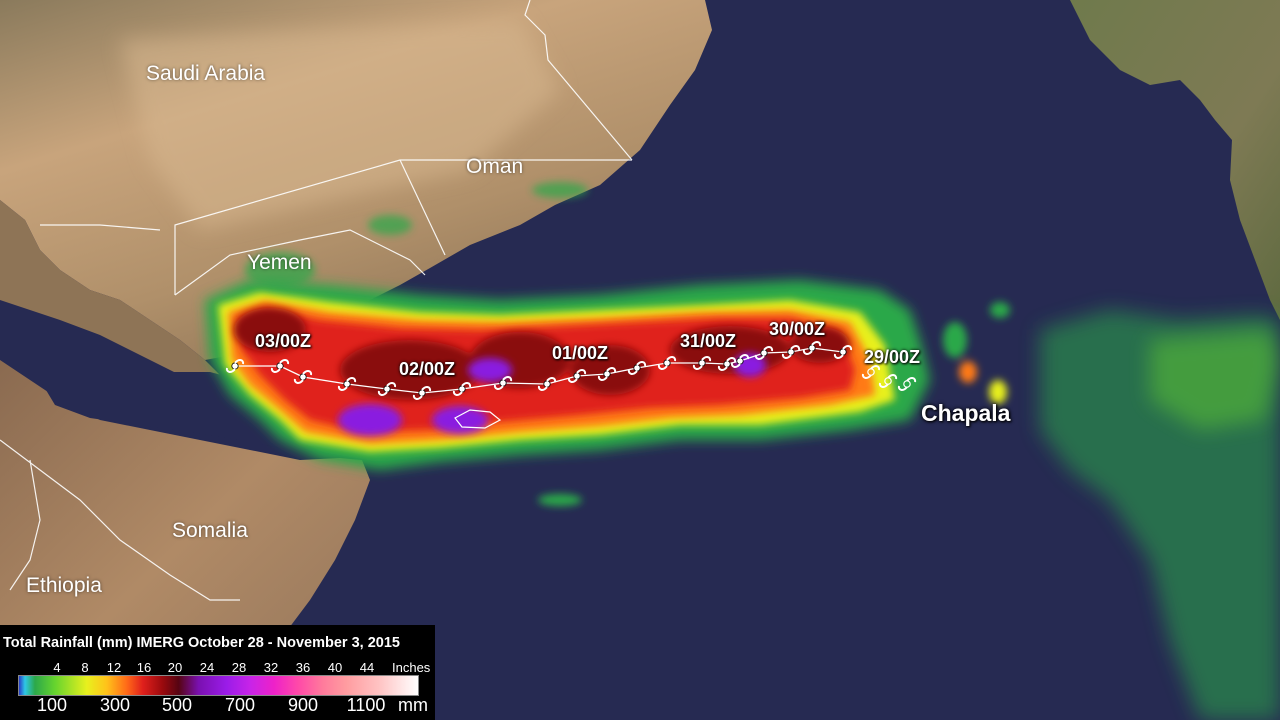 This screenshot has height=720, width=1280. I want to click on storm-track-symbols, so click(571, 370).